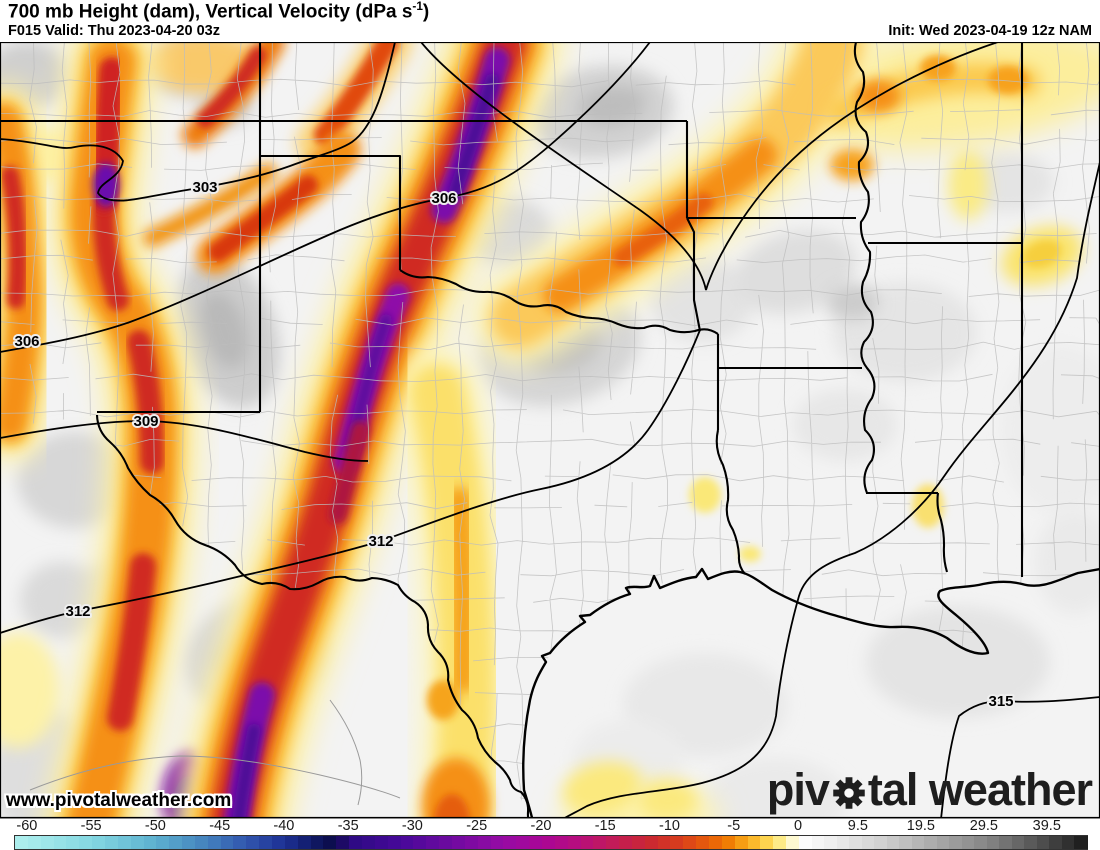 The image size is (1100, 850). What do you see at coordinates (990, 31) in the screenshot?
I see `init-time-label: Init: Wed 2023-04-19 12z NAM` at bounding box center [990, 31].